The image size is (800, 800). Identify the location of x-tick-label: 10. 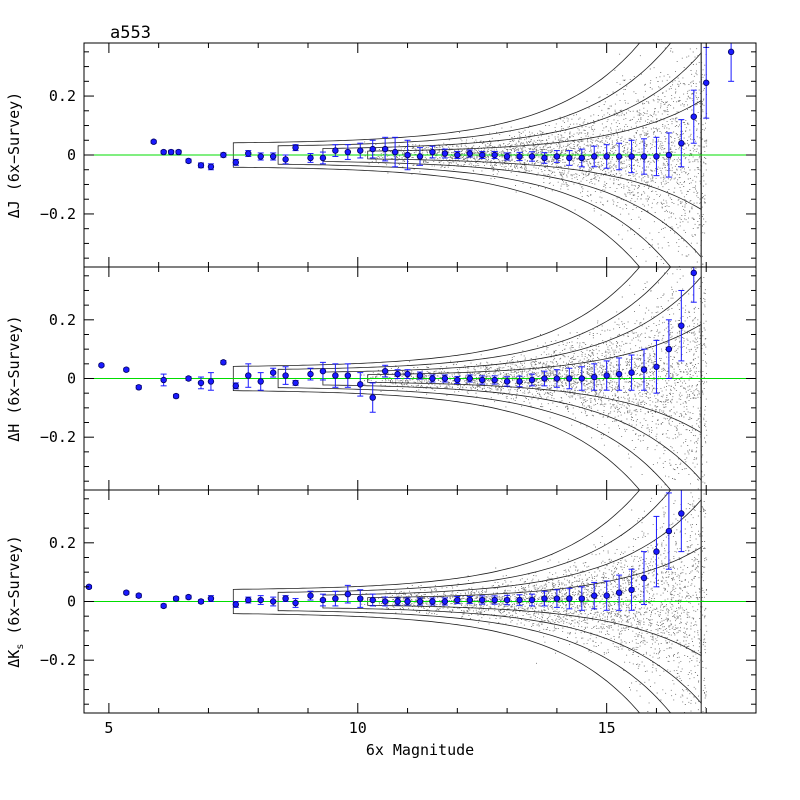
(358, 728).